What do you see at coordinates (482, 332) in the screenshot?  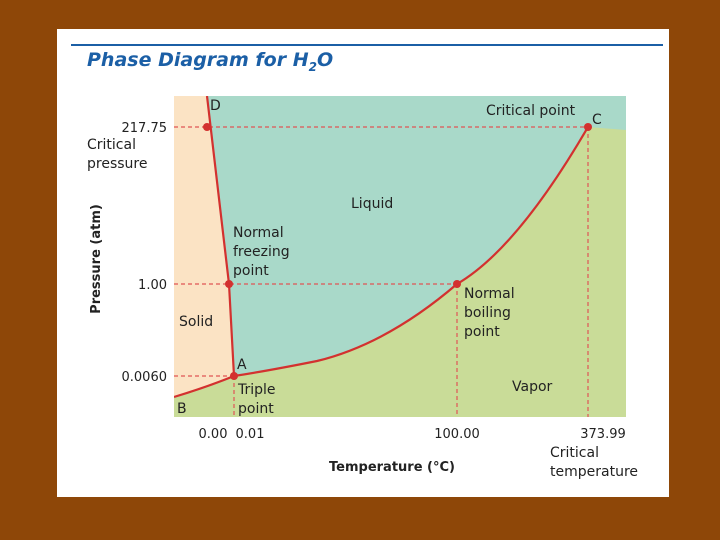 I see `boiling-label-line3: point` at bounding box center [482, 332].